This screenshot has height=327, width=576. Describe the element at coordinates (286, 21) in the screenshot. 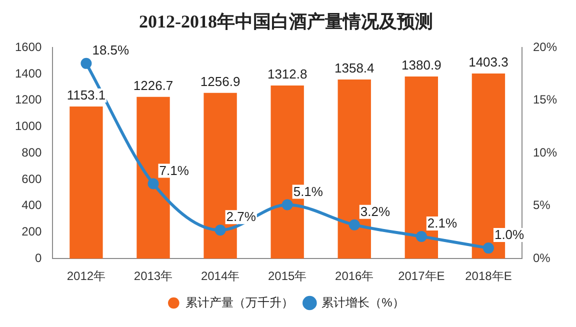

I see `chart-title: 2012-2018年中国白酒产量情况及预测` at that location.